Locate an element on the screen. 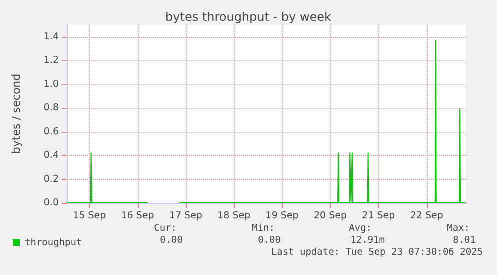 This screenshot has width=497, height=275. y-tick-label: 0.6 is located at coordinates (51, 132).